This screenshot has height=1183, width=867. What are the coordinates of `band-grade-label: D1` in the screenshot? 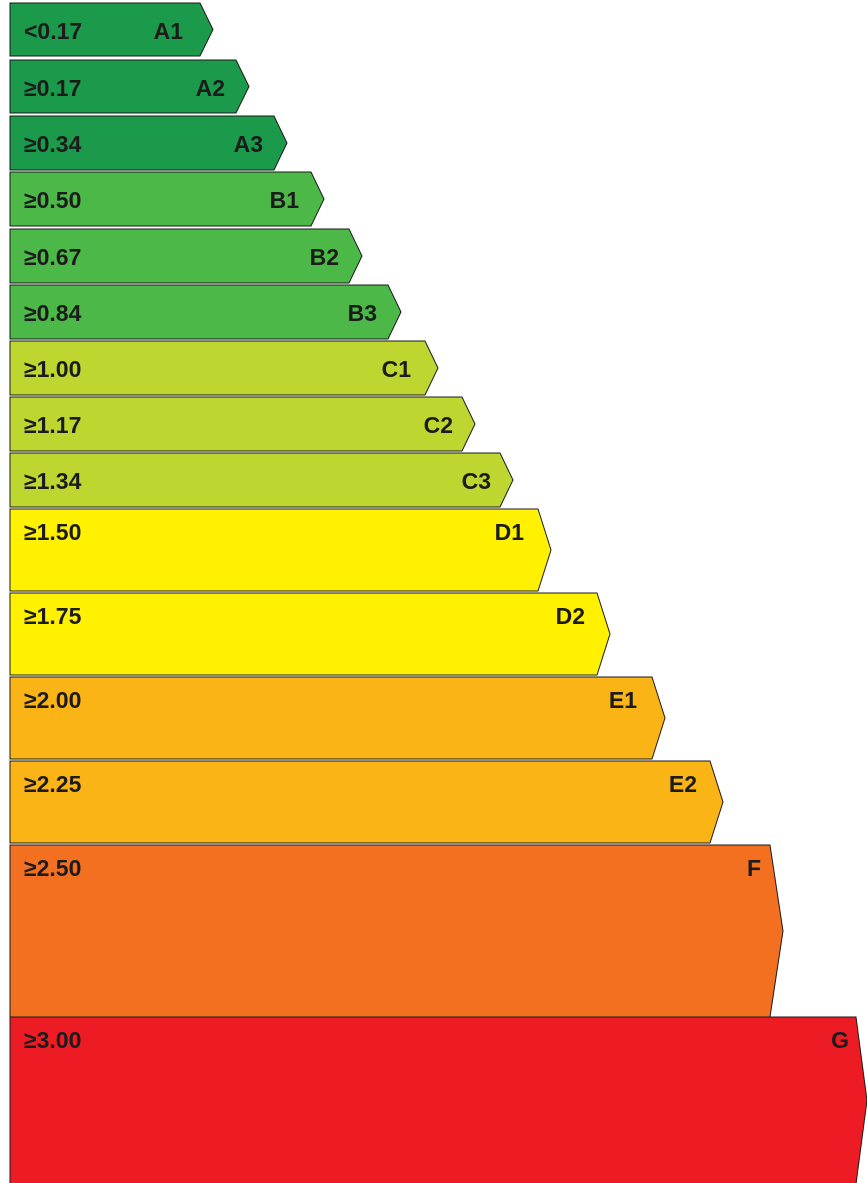 It's located at (510, 532).